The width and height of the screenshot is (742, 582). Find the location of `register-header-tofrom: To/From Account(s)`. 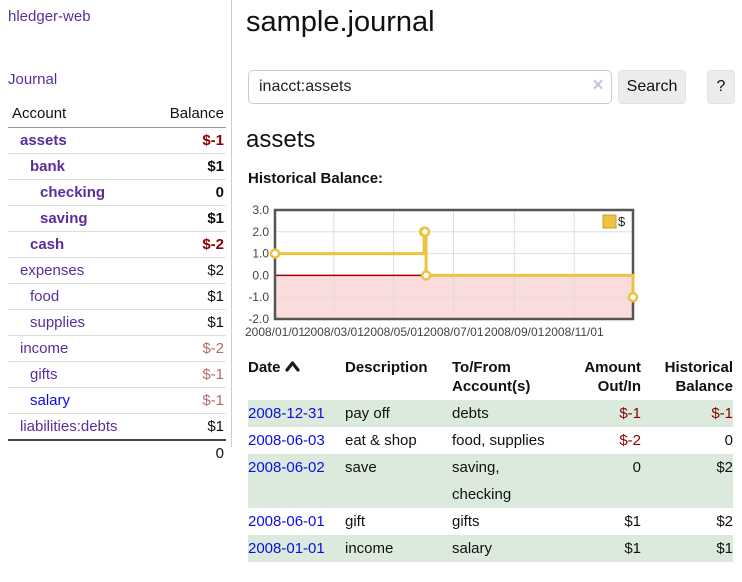

register-header-tofrom: To/From Account(s) is located at coordinates (491, 377).